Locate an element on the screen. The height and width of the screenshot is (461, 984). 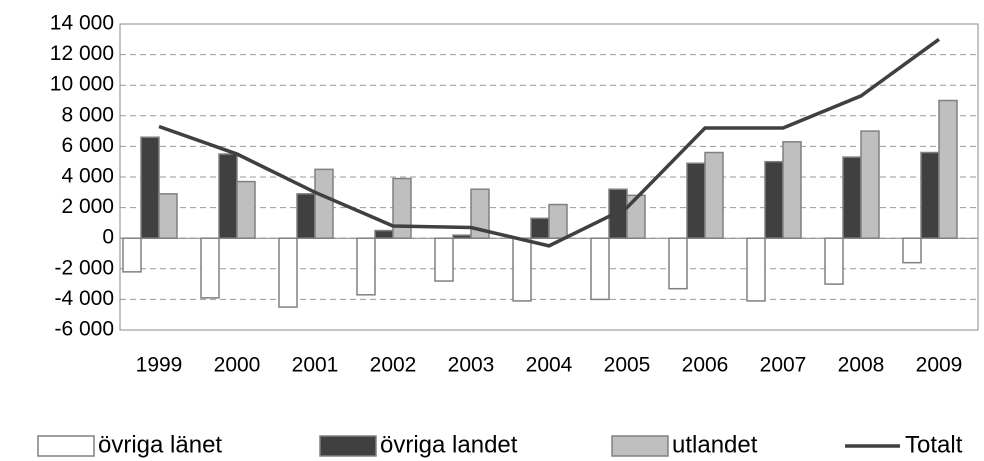
y-tick-label: 14 000 is located at coordinates (82, 23).